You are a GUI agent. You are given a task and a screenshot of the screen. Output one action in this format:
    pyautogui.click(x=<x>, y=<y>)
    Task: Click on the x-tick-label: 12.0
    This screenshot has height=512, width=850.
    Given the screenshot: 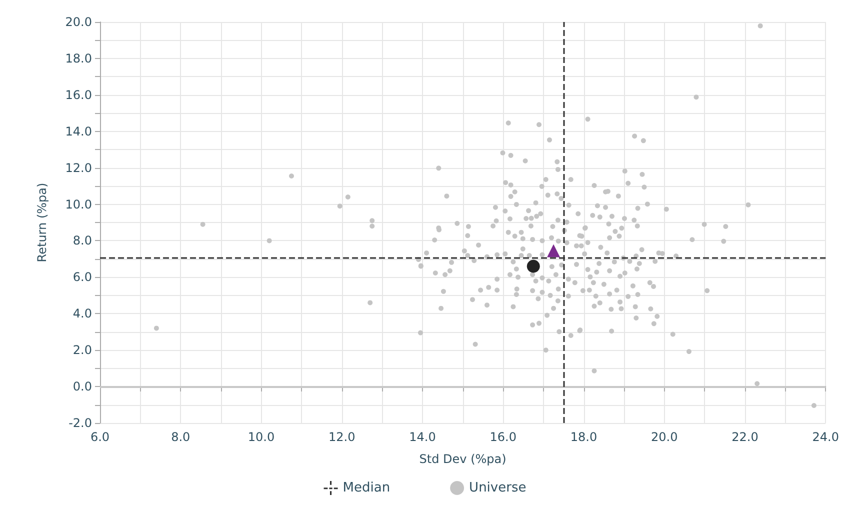 What is the action you would take?
    pyautogui.click(x=342, y=437)
    